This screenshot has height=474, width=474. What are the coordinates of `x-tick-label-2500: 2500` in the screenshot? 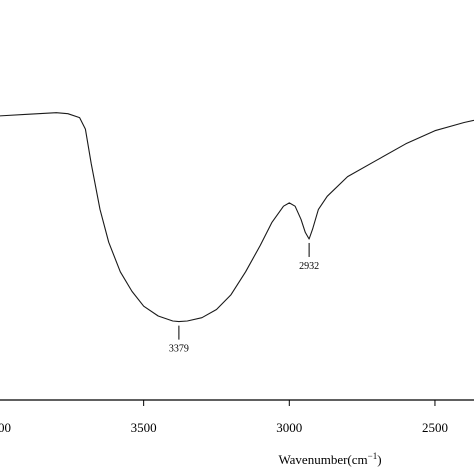 It's located at (435, 427).